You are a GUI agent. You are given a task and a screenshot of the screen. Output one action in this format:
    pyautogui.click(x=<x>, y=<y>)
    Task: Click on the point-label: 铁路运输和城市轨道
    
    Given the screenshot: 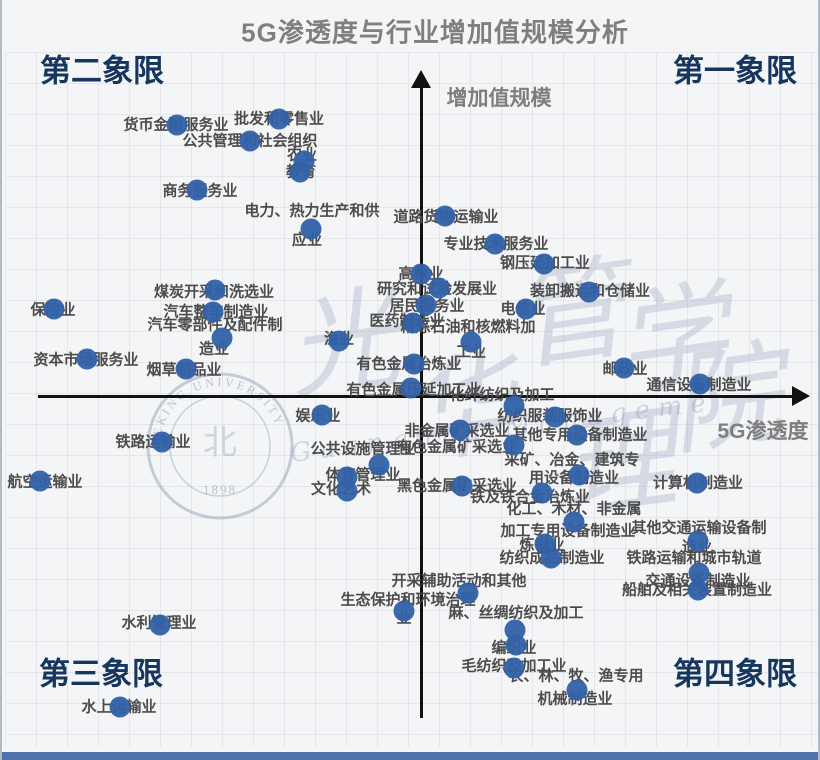 What is the action you would take?
    pyautogui.click(x=694, y=558)
    